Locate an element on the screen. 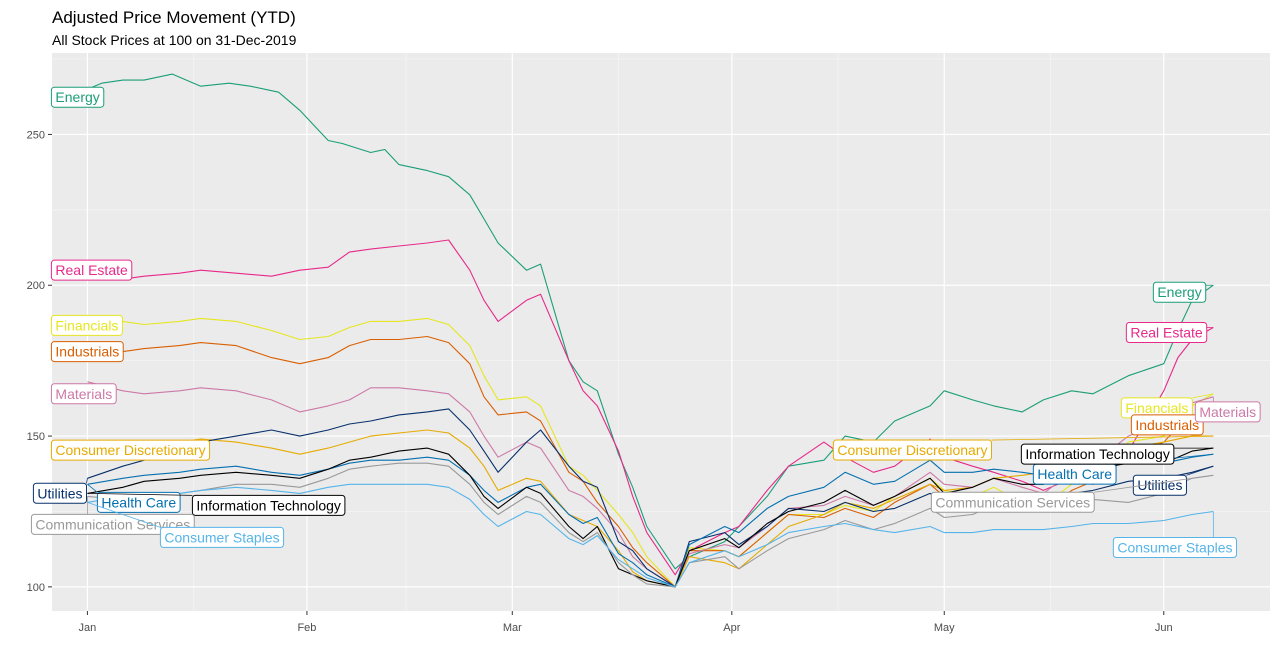  start-label-consumer-discretionary: Consumer Discretionary is located at coordinates (130, 450).